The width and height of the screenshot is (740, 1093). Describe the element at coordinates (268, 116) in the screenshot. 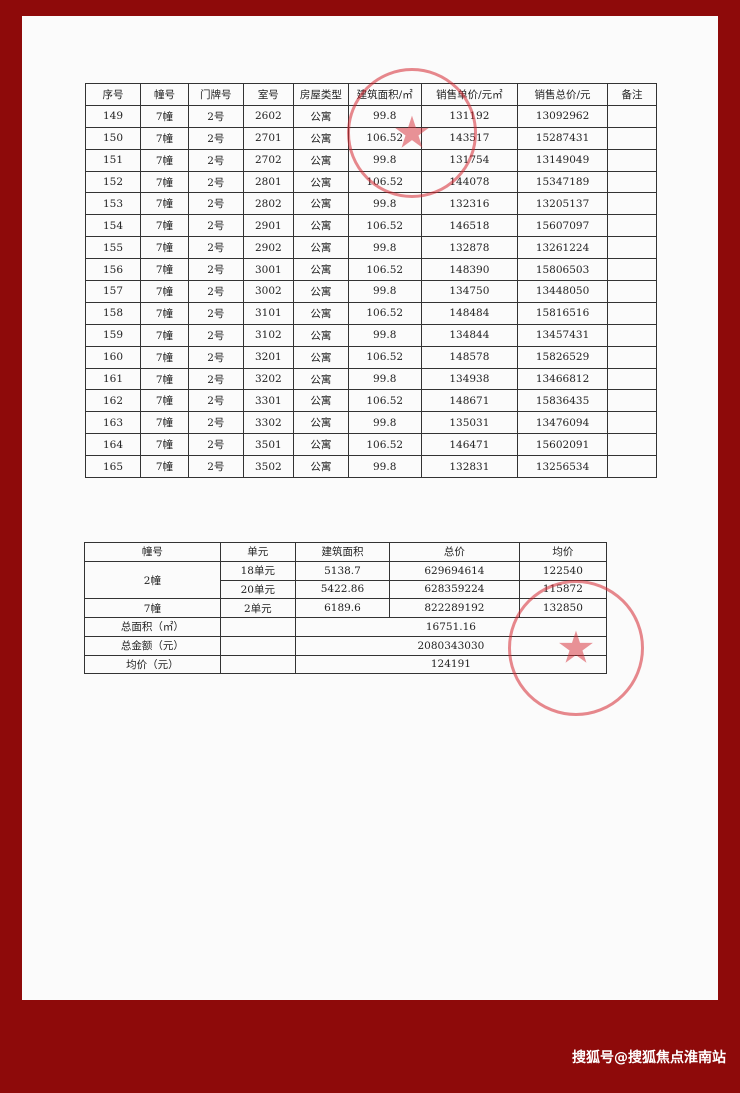

I see `table-cell: 2602` at that location.